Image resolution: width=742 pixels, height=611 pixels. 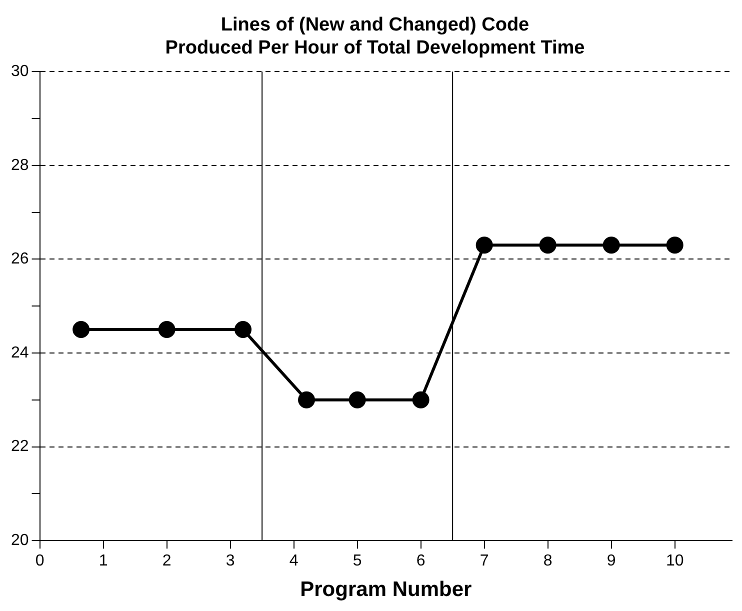 I want to click on x-tick-label: 7, so click(x=484, y=561).